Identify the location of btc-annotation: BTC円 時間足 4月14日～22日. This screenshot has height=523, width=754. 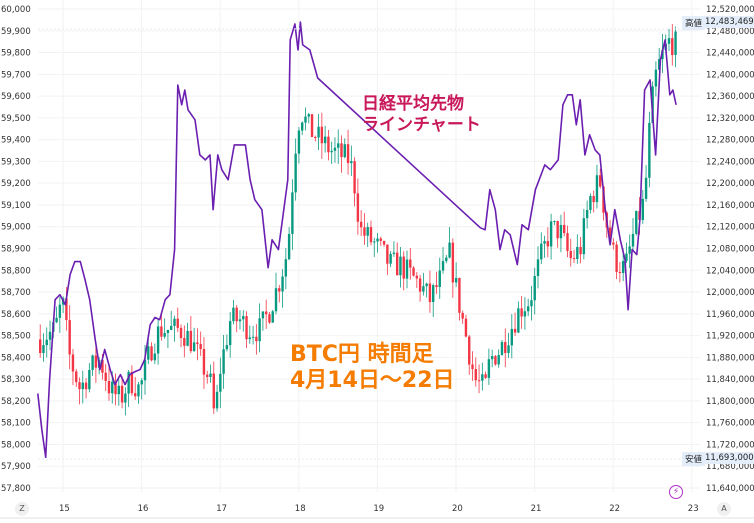
(372, 368).